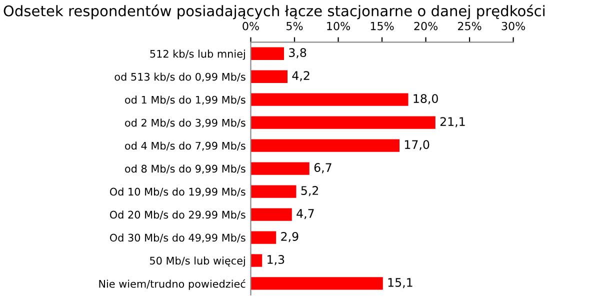 Image resolution: width=590 pixels, height=301 pixels. I want to click on x-tick-label: 25%, so click(470, 26).